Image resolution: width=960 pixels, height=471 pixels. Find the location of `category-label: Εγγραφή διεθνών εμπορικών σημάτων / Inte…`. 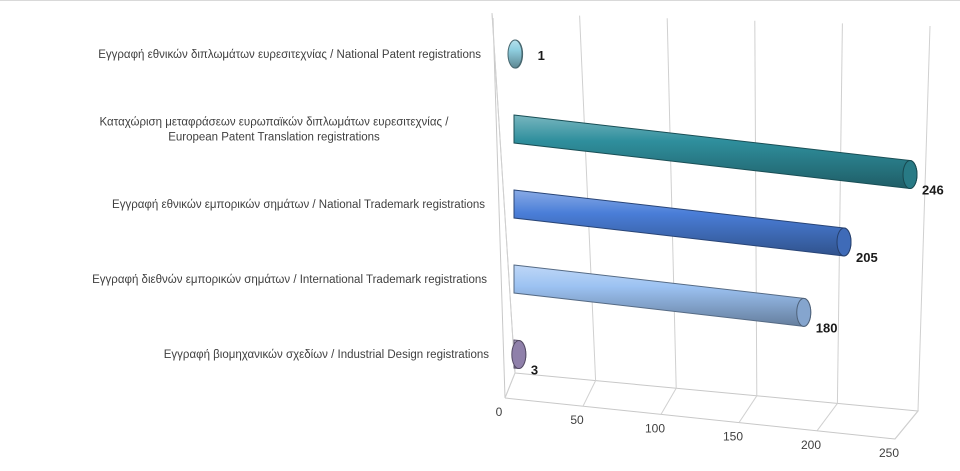

category-label: Εγγραφή διεθνών εμπορικών σημάτων / Inte… is located at coordinates (289, 280).